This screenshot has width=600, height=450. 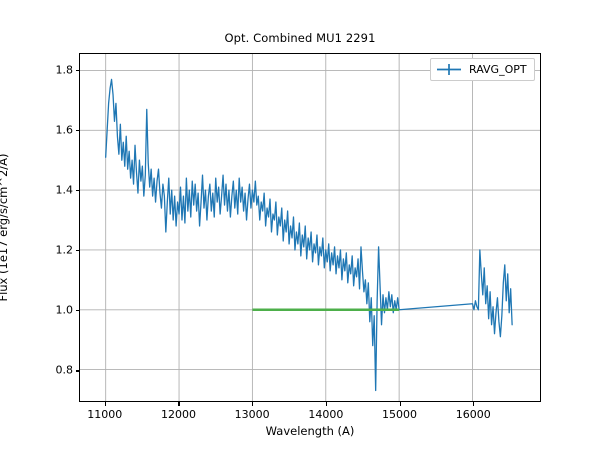 I want to click on chart-title: Opt. Combined MU1 2291, so click(x=300, y=38).